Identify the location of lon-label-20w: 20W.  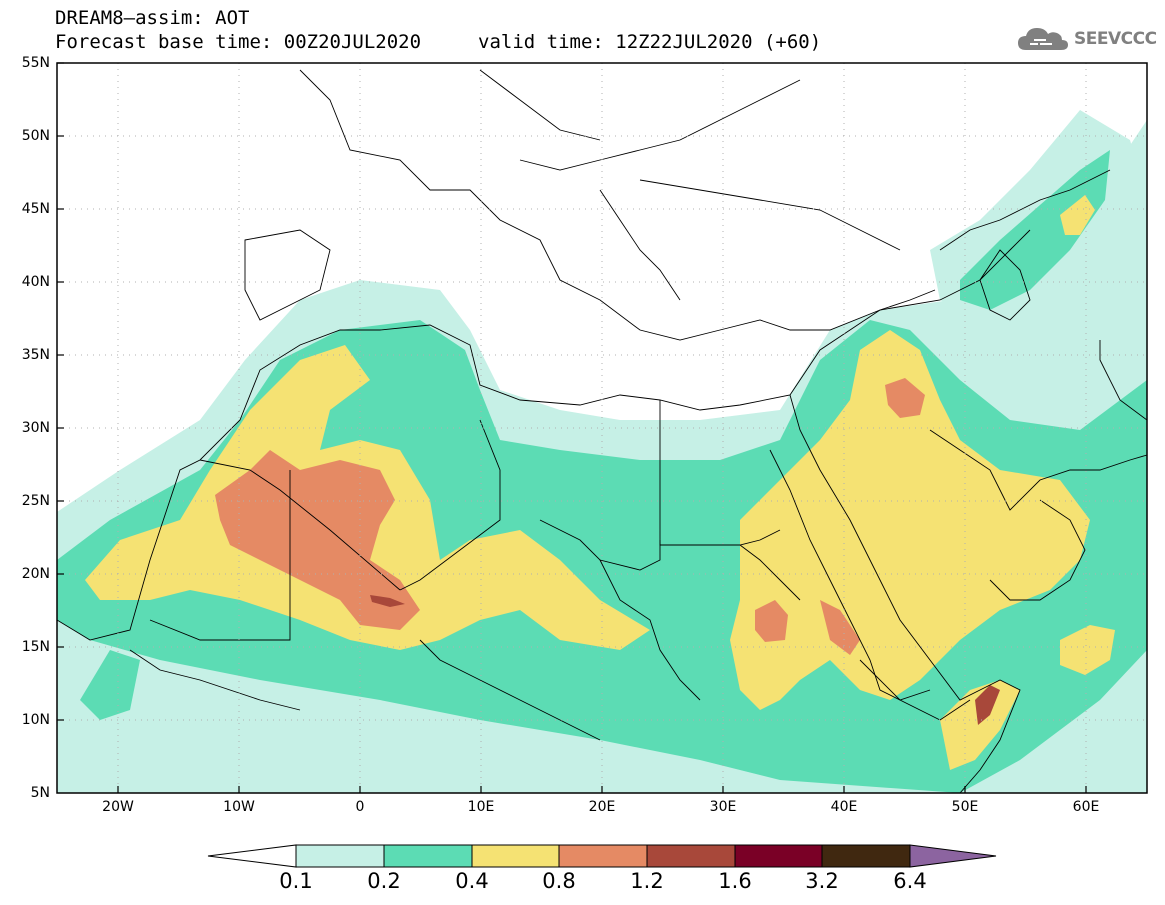
(118, 807).